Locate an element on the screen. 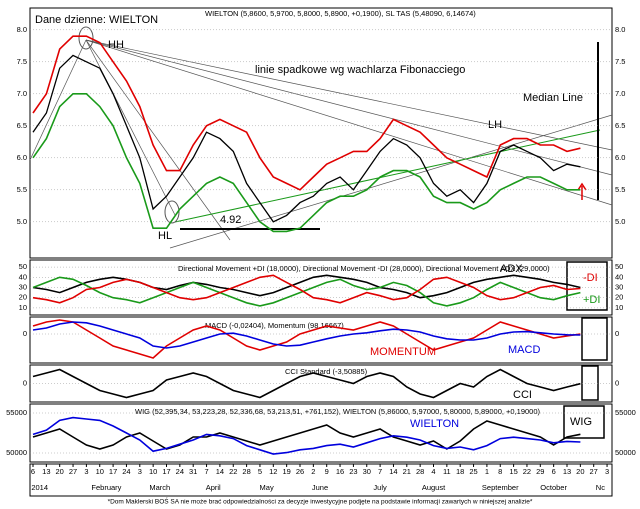 The height and width of the screenshot is (509, 640). annotation: 4.92 is located at coordinates (230, 220).